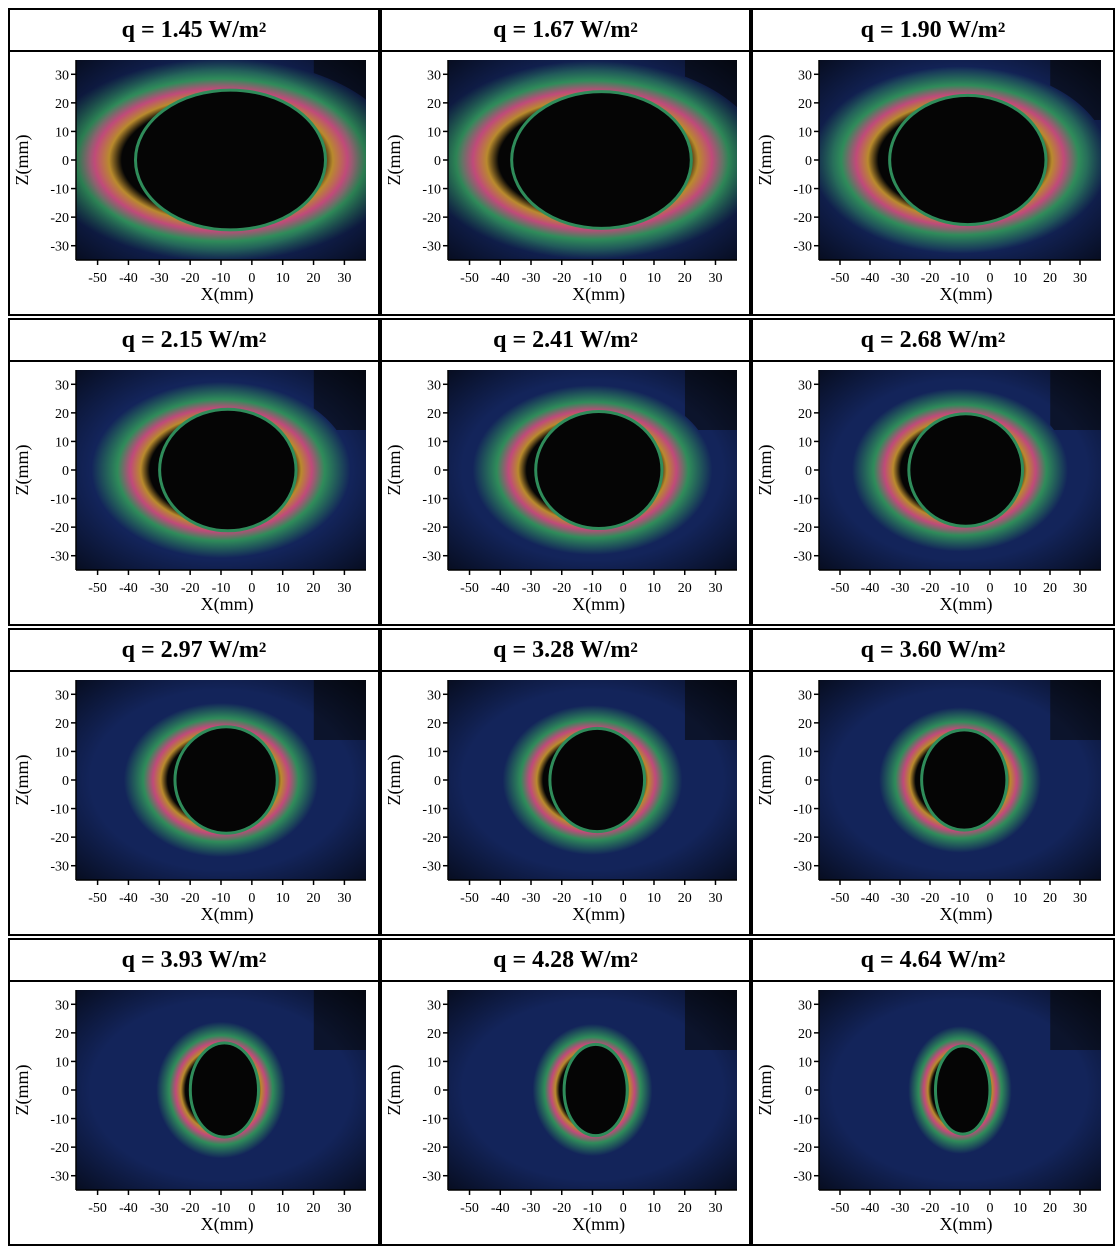 Image resolution: width=1117 pixels, height=1246 pixels. What do you see at coordinates (194, 340) in the screenshot?
I see `panel-title: q = 2.15 W/m 2` at bounding box center [194, 340].